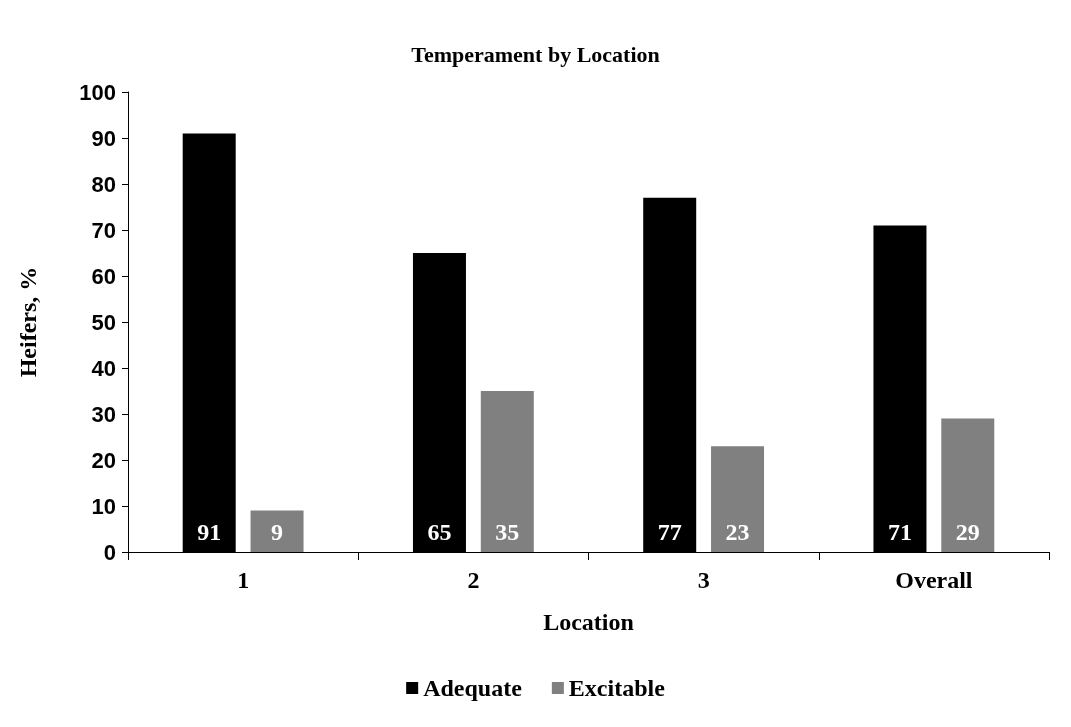 This screenshot has width=1071, height=727. Describe the element at coordinates (737, 532) in the screenshot. I see `data-label: 23` at that location.